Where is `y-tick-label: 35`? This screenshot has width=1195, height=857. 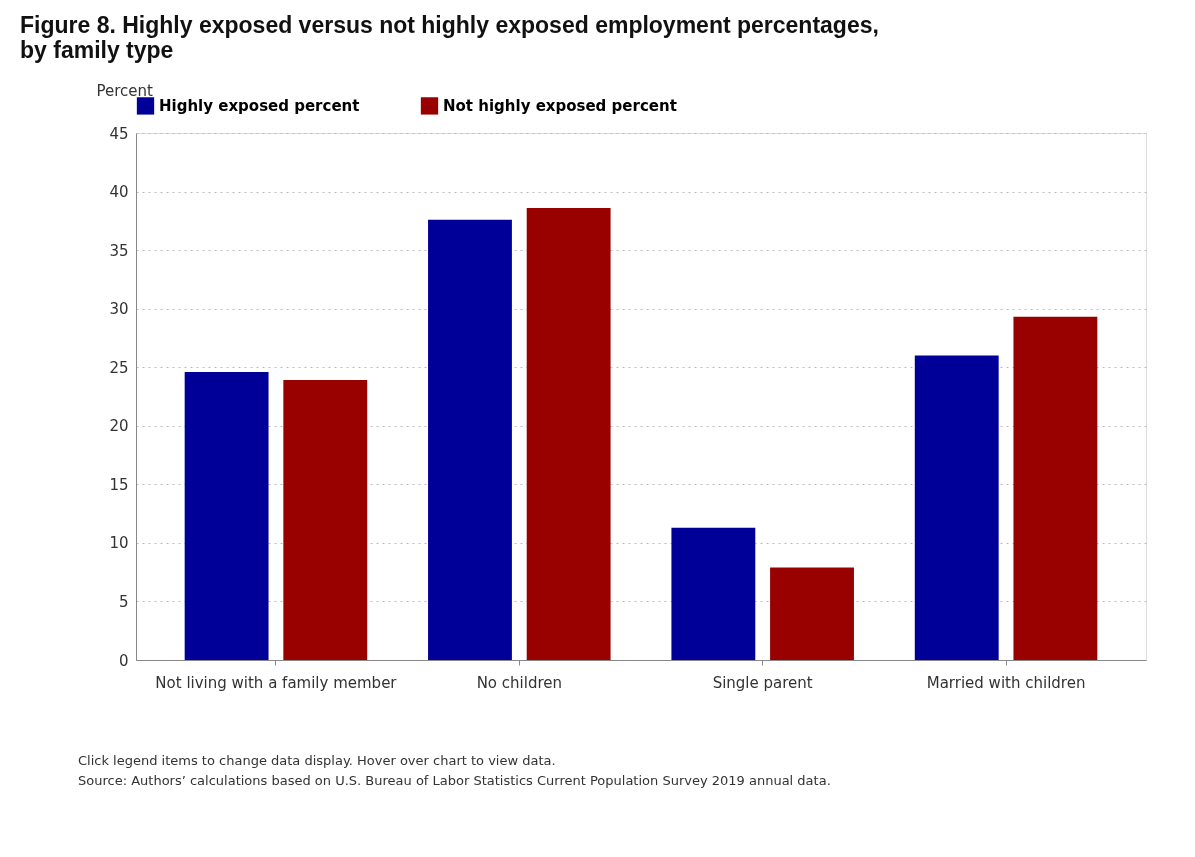
y-tick-label: 35 is located at coordinates (119, 250).